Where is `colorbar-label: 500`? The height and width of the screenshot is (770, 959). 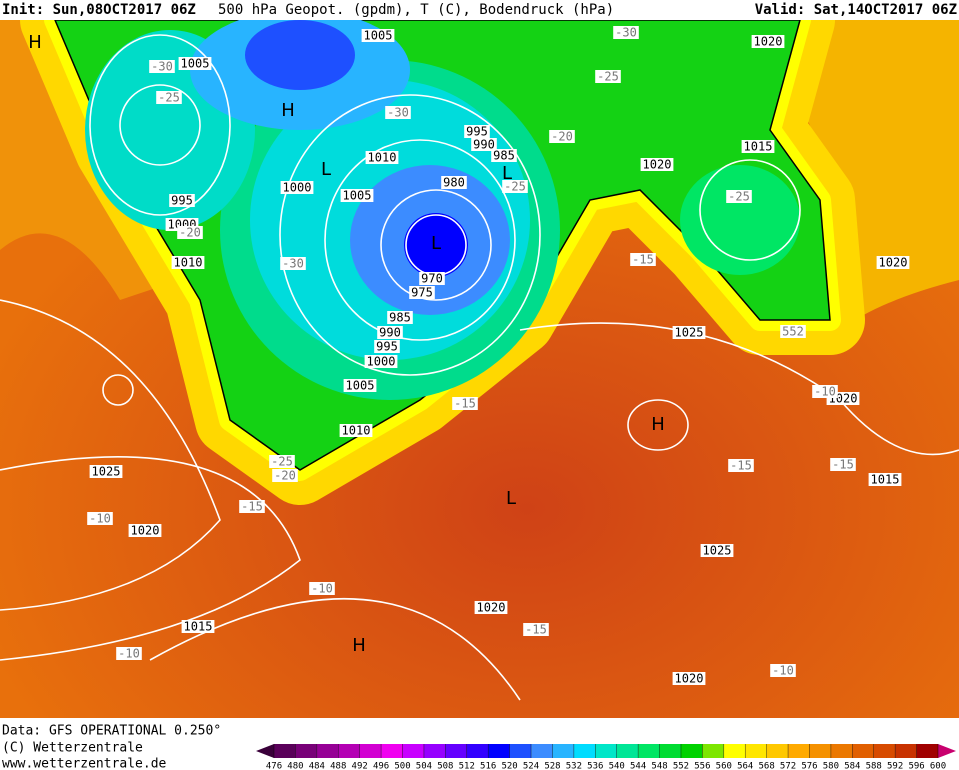 colorbar-label: 500 is located at coordinates (402, 766).